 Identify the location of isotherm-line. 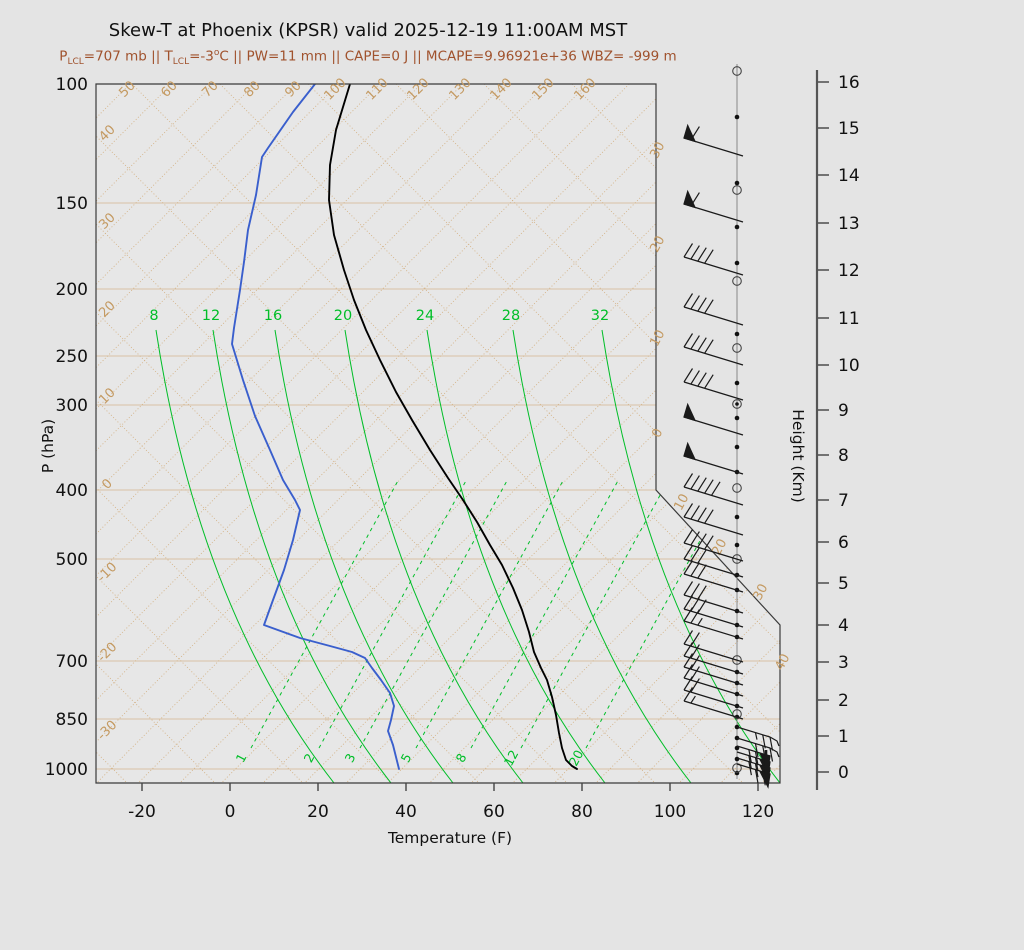
(196, 433).